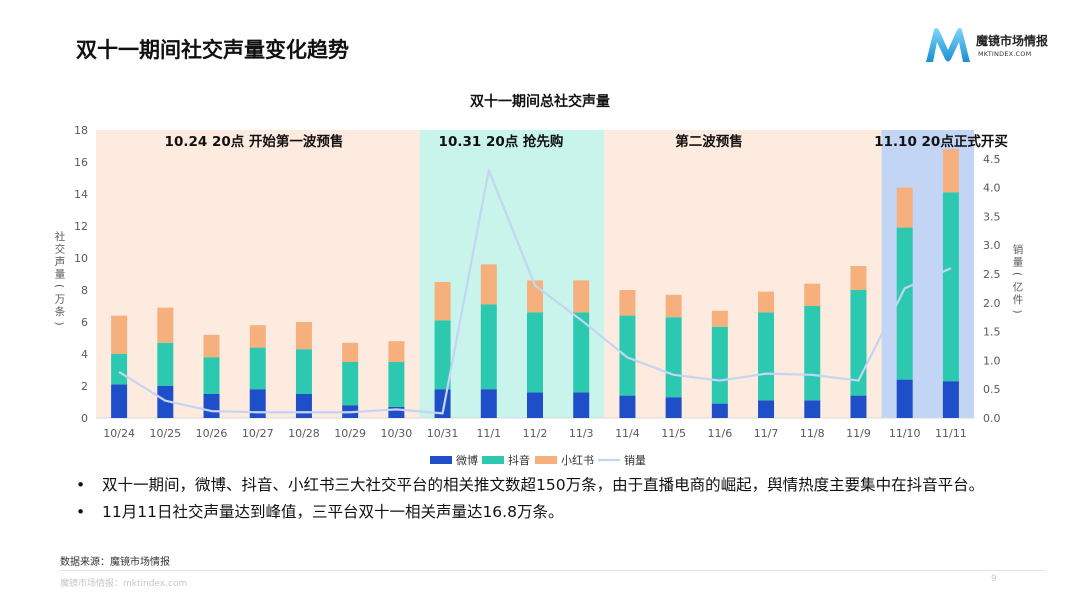  What do you see at coordinates (81, 130) in the screenshot?
I see `y-tick-label: 18` at bounding box center [81, 130].